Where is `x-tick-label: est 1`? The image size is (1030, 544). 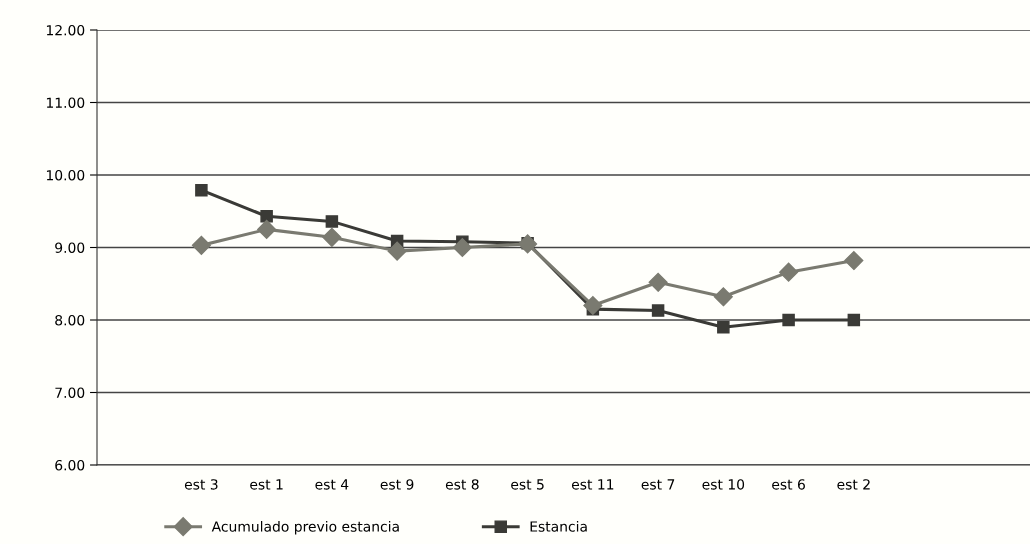
x-tick-label: est 1 is located at coordinates (266, 484).